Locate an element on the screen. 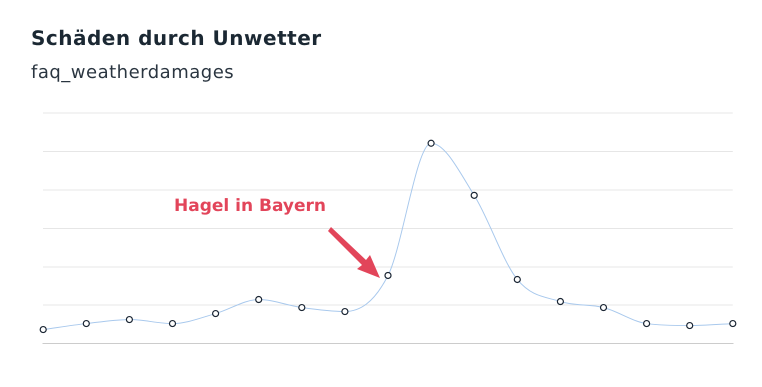 This screenshot has width=762, height=387. chart-subtitle: faq_weatherdamages is located at coordinates (132, 72).